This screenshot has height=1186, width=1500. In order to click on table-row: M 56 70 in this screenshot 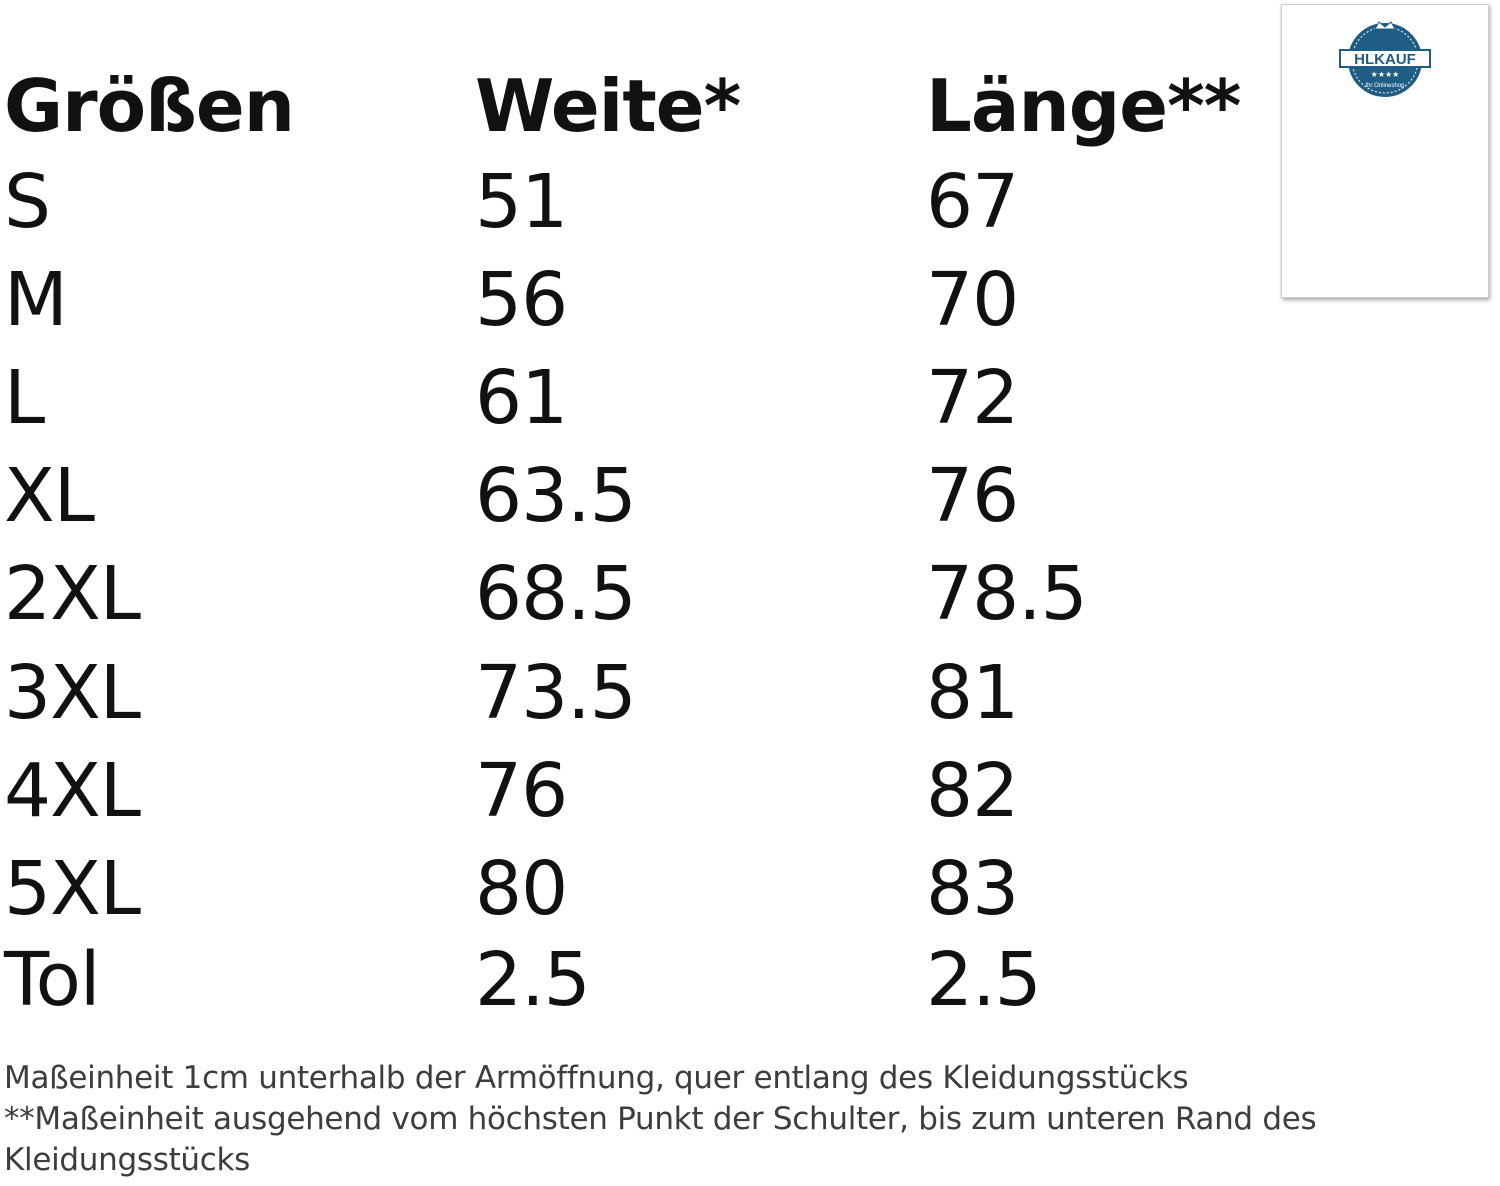, I will do `click(635, 300)`.